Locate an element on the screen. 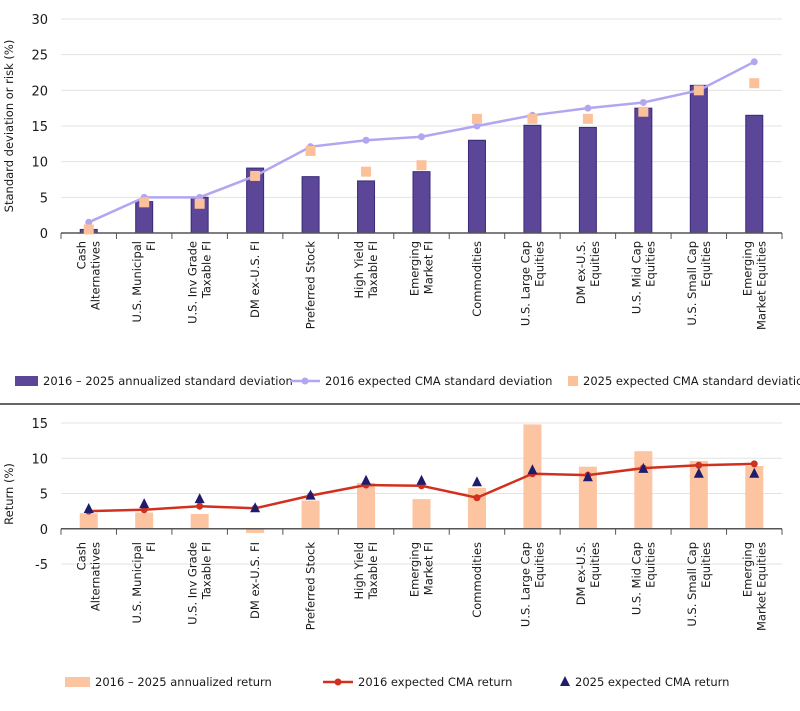 The height and width of the screenshot is (711, 800). category-label-line: Cash is located at coordinates (82, 255).